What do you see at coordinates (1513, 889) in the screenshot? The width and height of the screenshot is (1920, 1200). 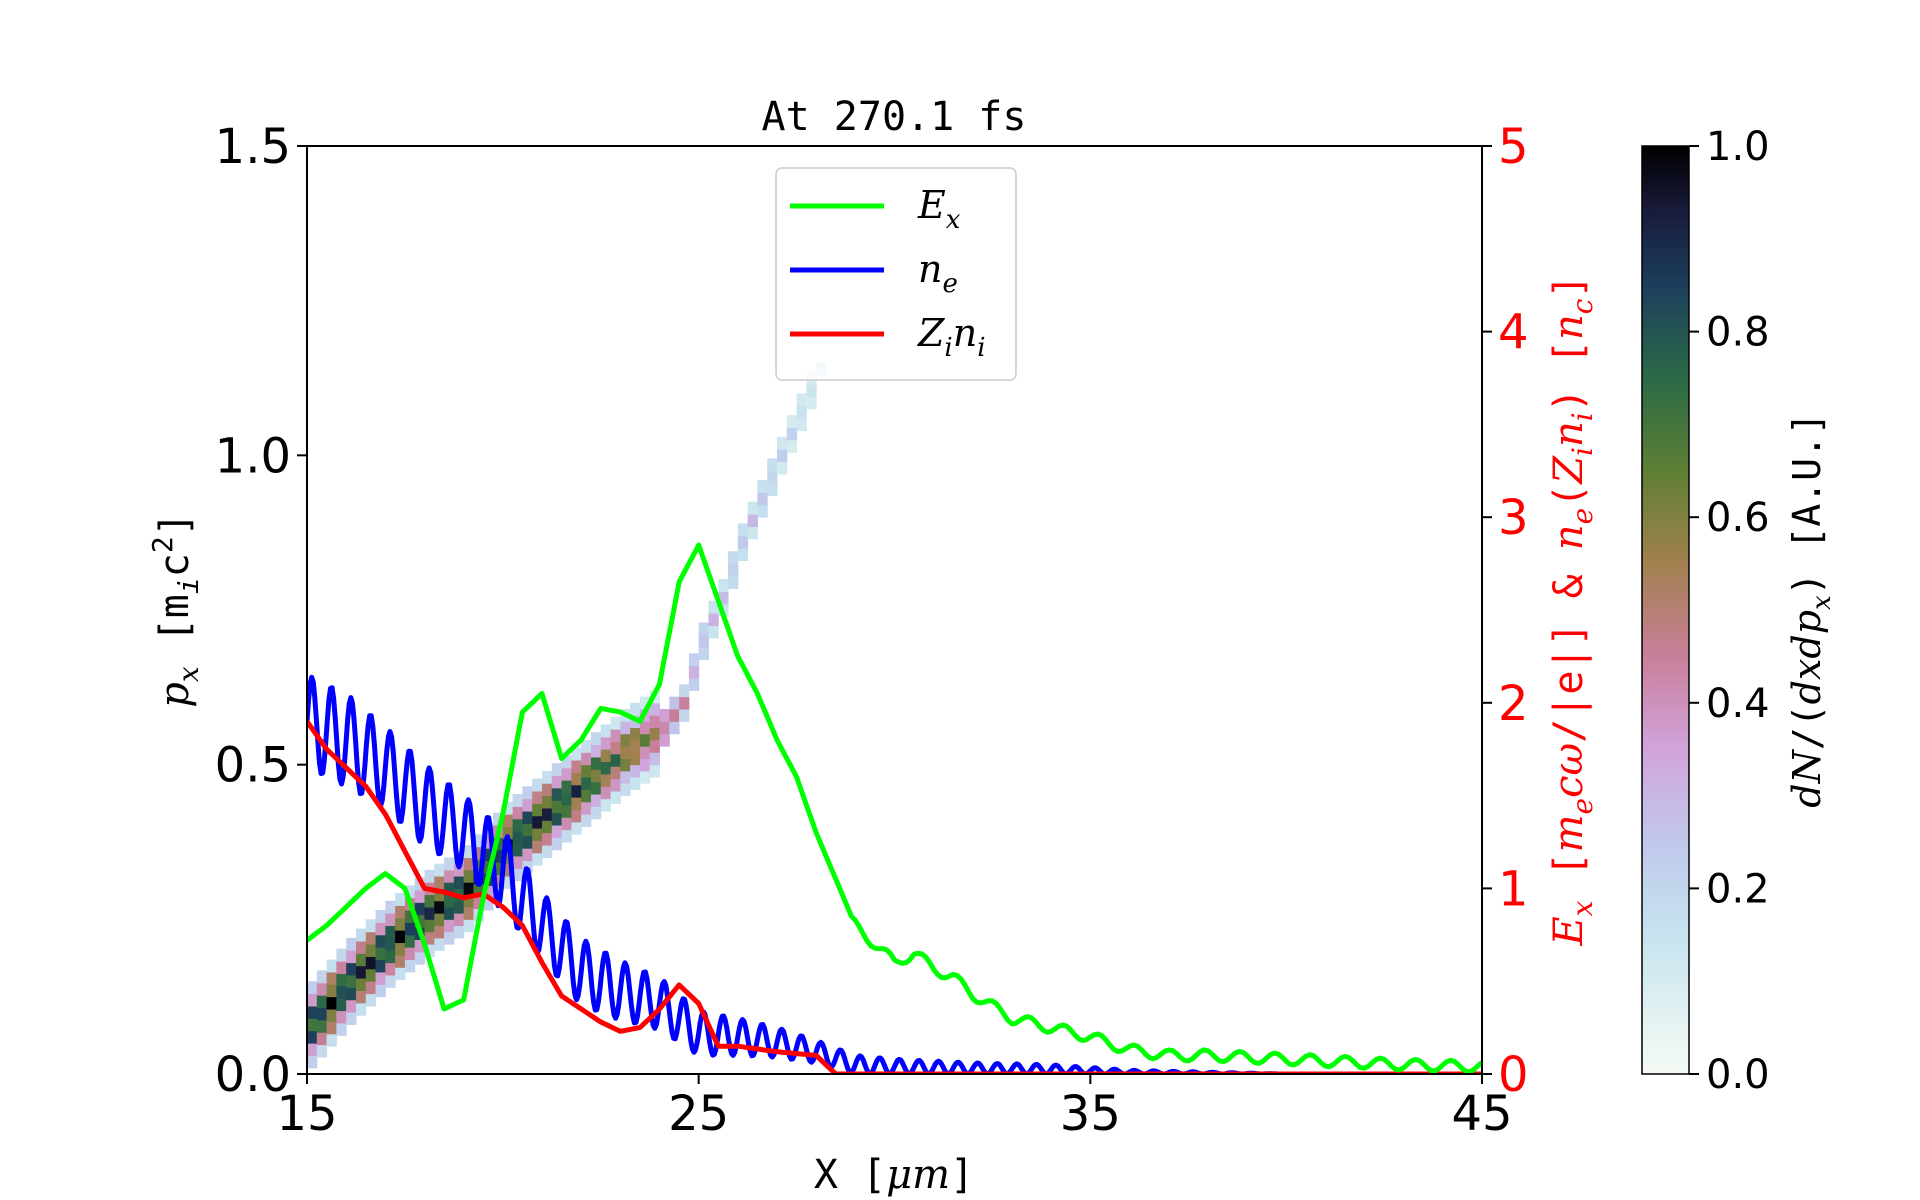 I see `right-tick-label: 1` at bounding box center [1513, 889].